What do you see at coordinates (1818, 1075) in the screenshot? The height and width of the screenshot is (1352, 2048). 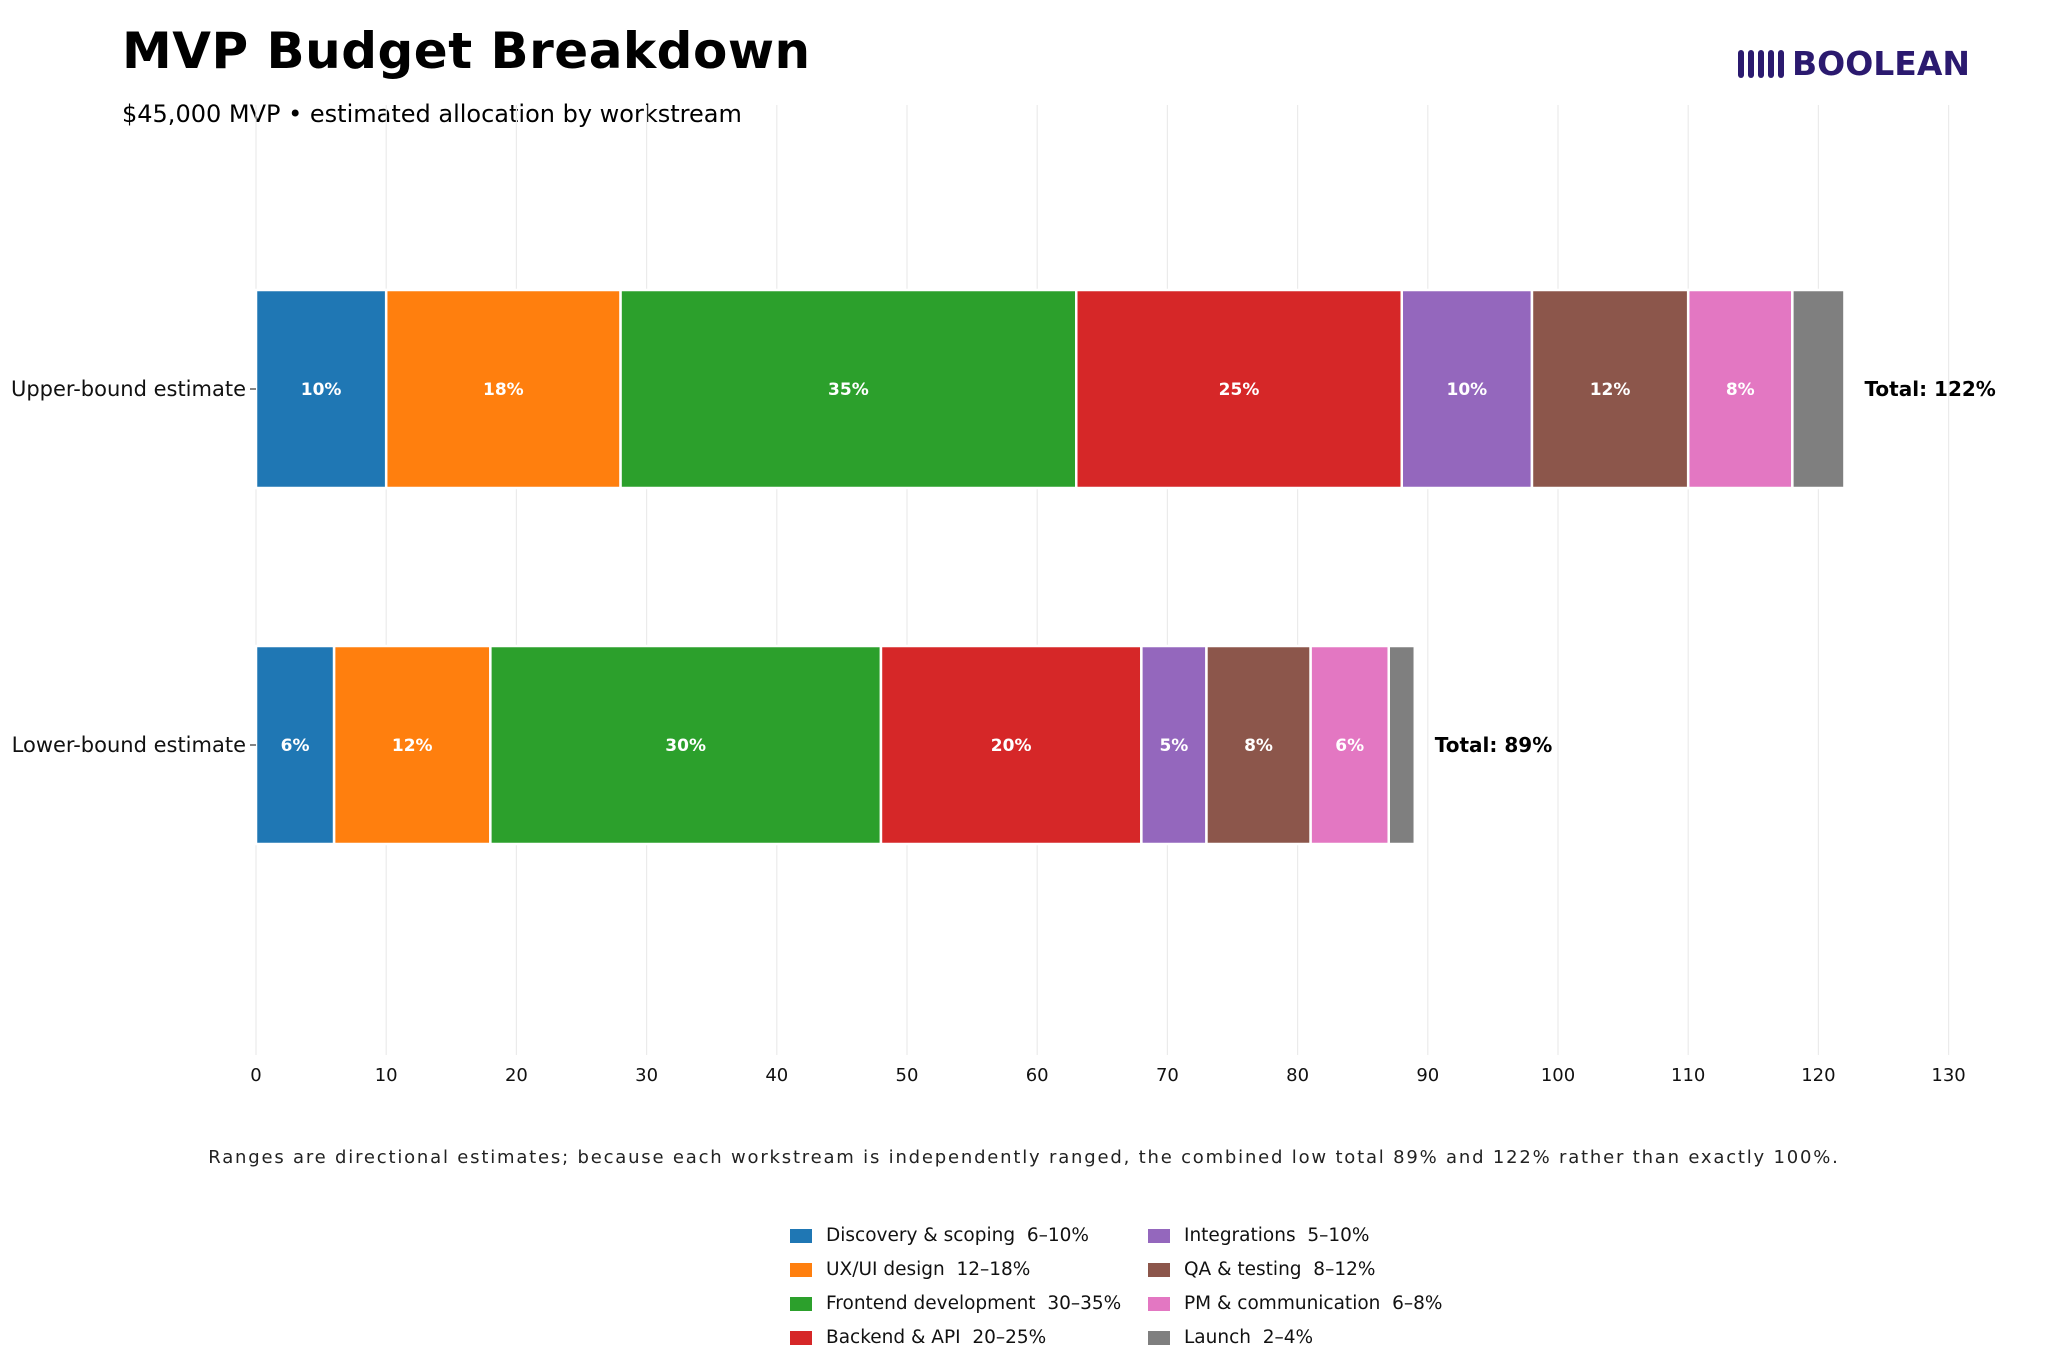 I see `x-tick-label: 120` at bounding box center [1818, 1075].